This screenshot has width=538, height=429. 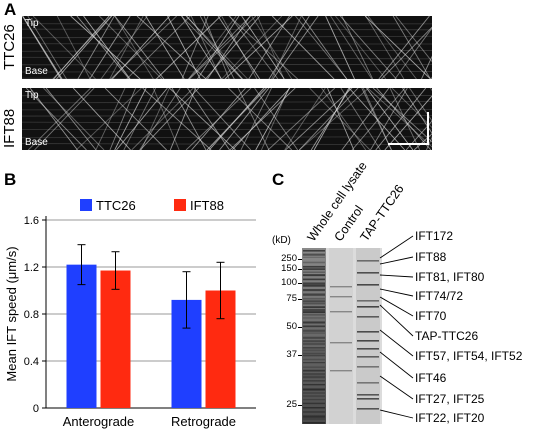 What do you see at coordinates (450, 277) in the screenshot?
I see `band-label: IFT81, IFT80` at bounding box center [450, 277].